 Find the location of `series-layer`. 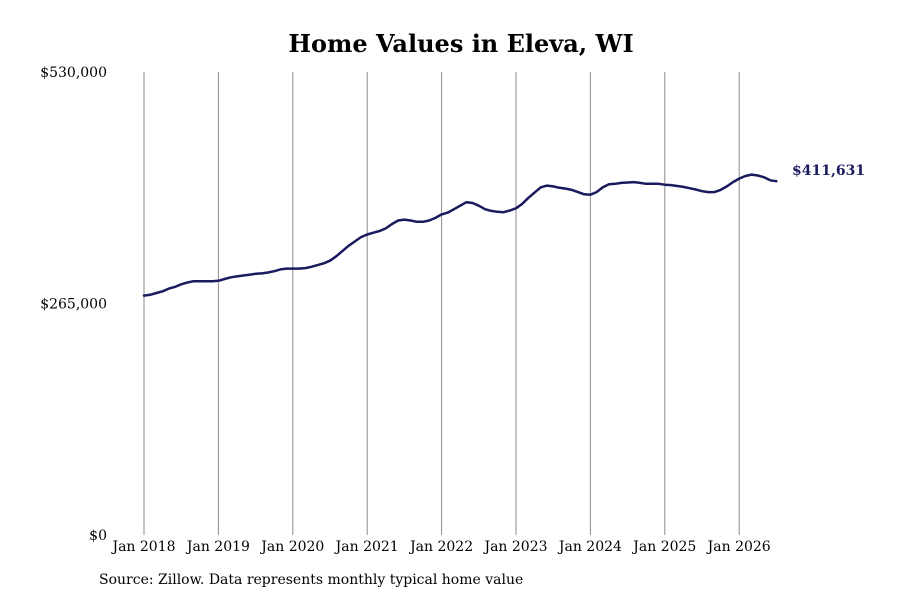

series-layer is located at coordinates (460, 235).